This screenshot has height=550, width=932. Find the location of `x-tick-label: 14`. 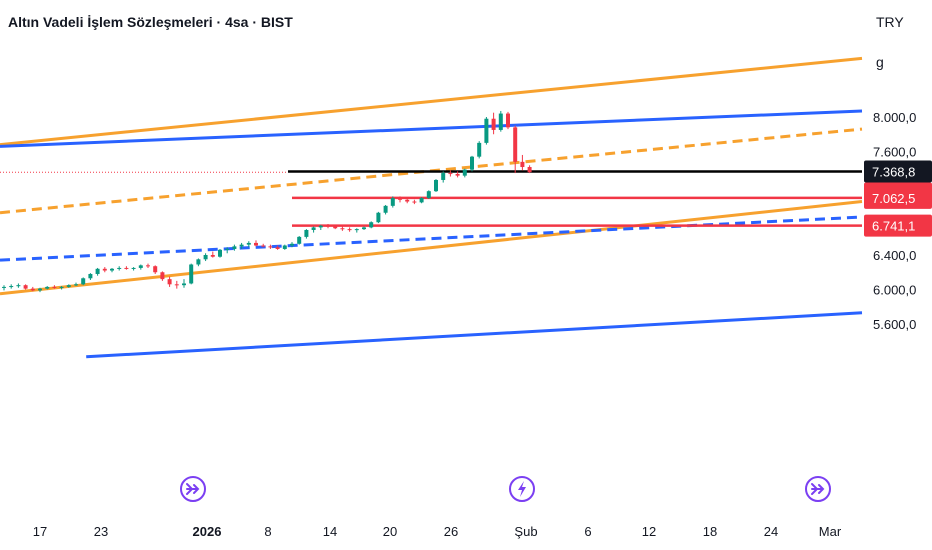

x-tick-label: 14 is located at coordinates (330, 531).